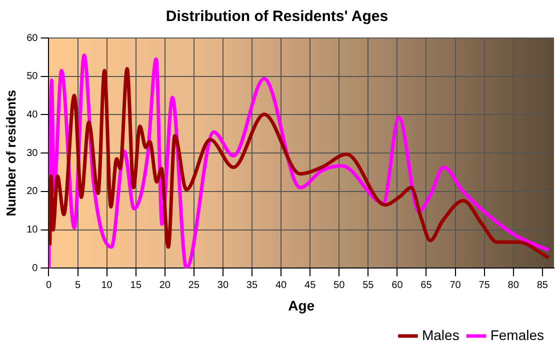 The height and width of the screenshot is (353, 560). Describe the element at coordinates (252, 285) in the screenshot. I see `x-tick-label: 35` at that location.